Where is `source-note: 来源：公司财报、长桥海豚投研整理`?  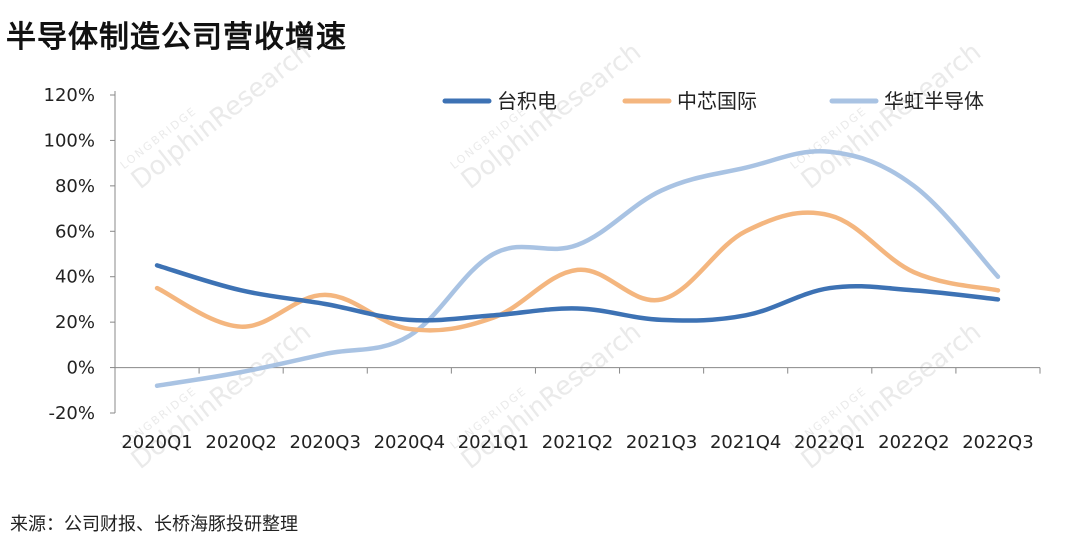
source-note: 来源：公司财报、长桥海豚投研整理 is located at coordinates (154, 524).